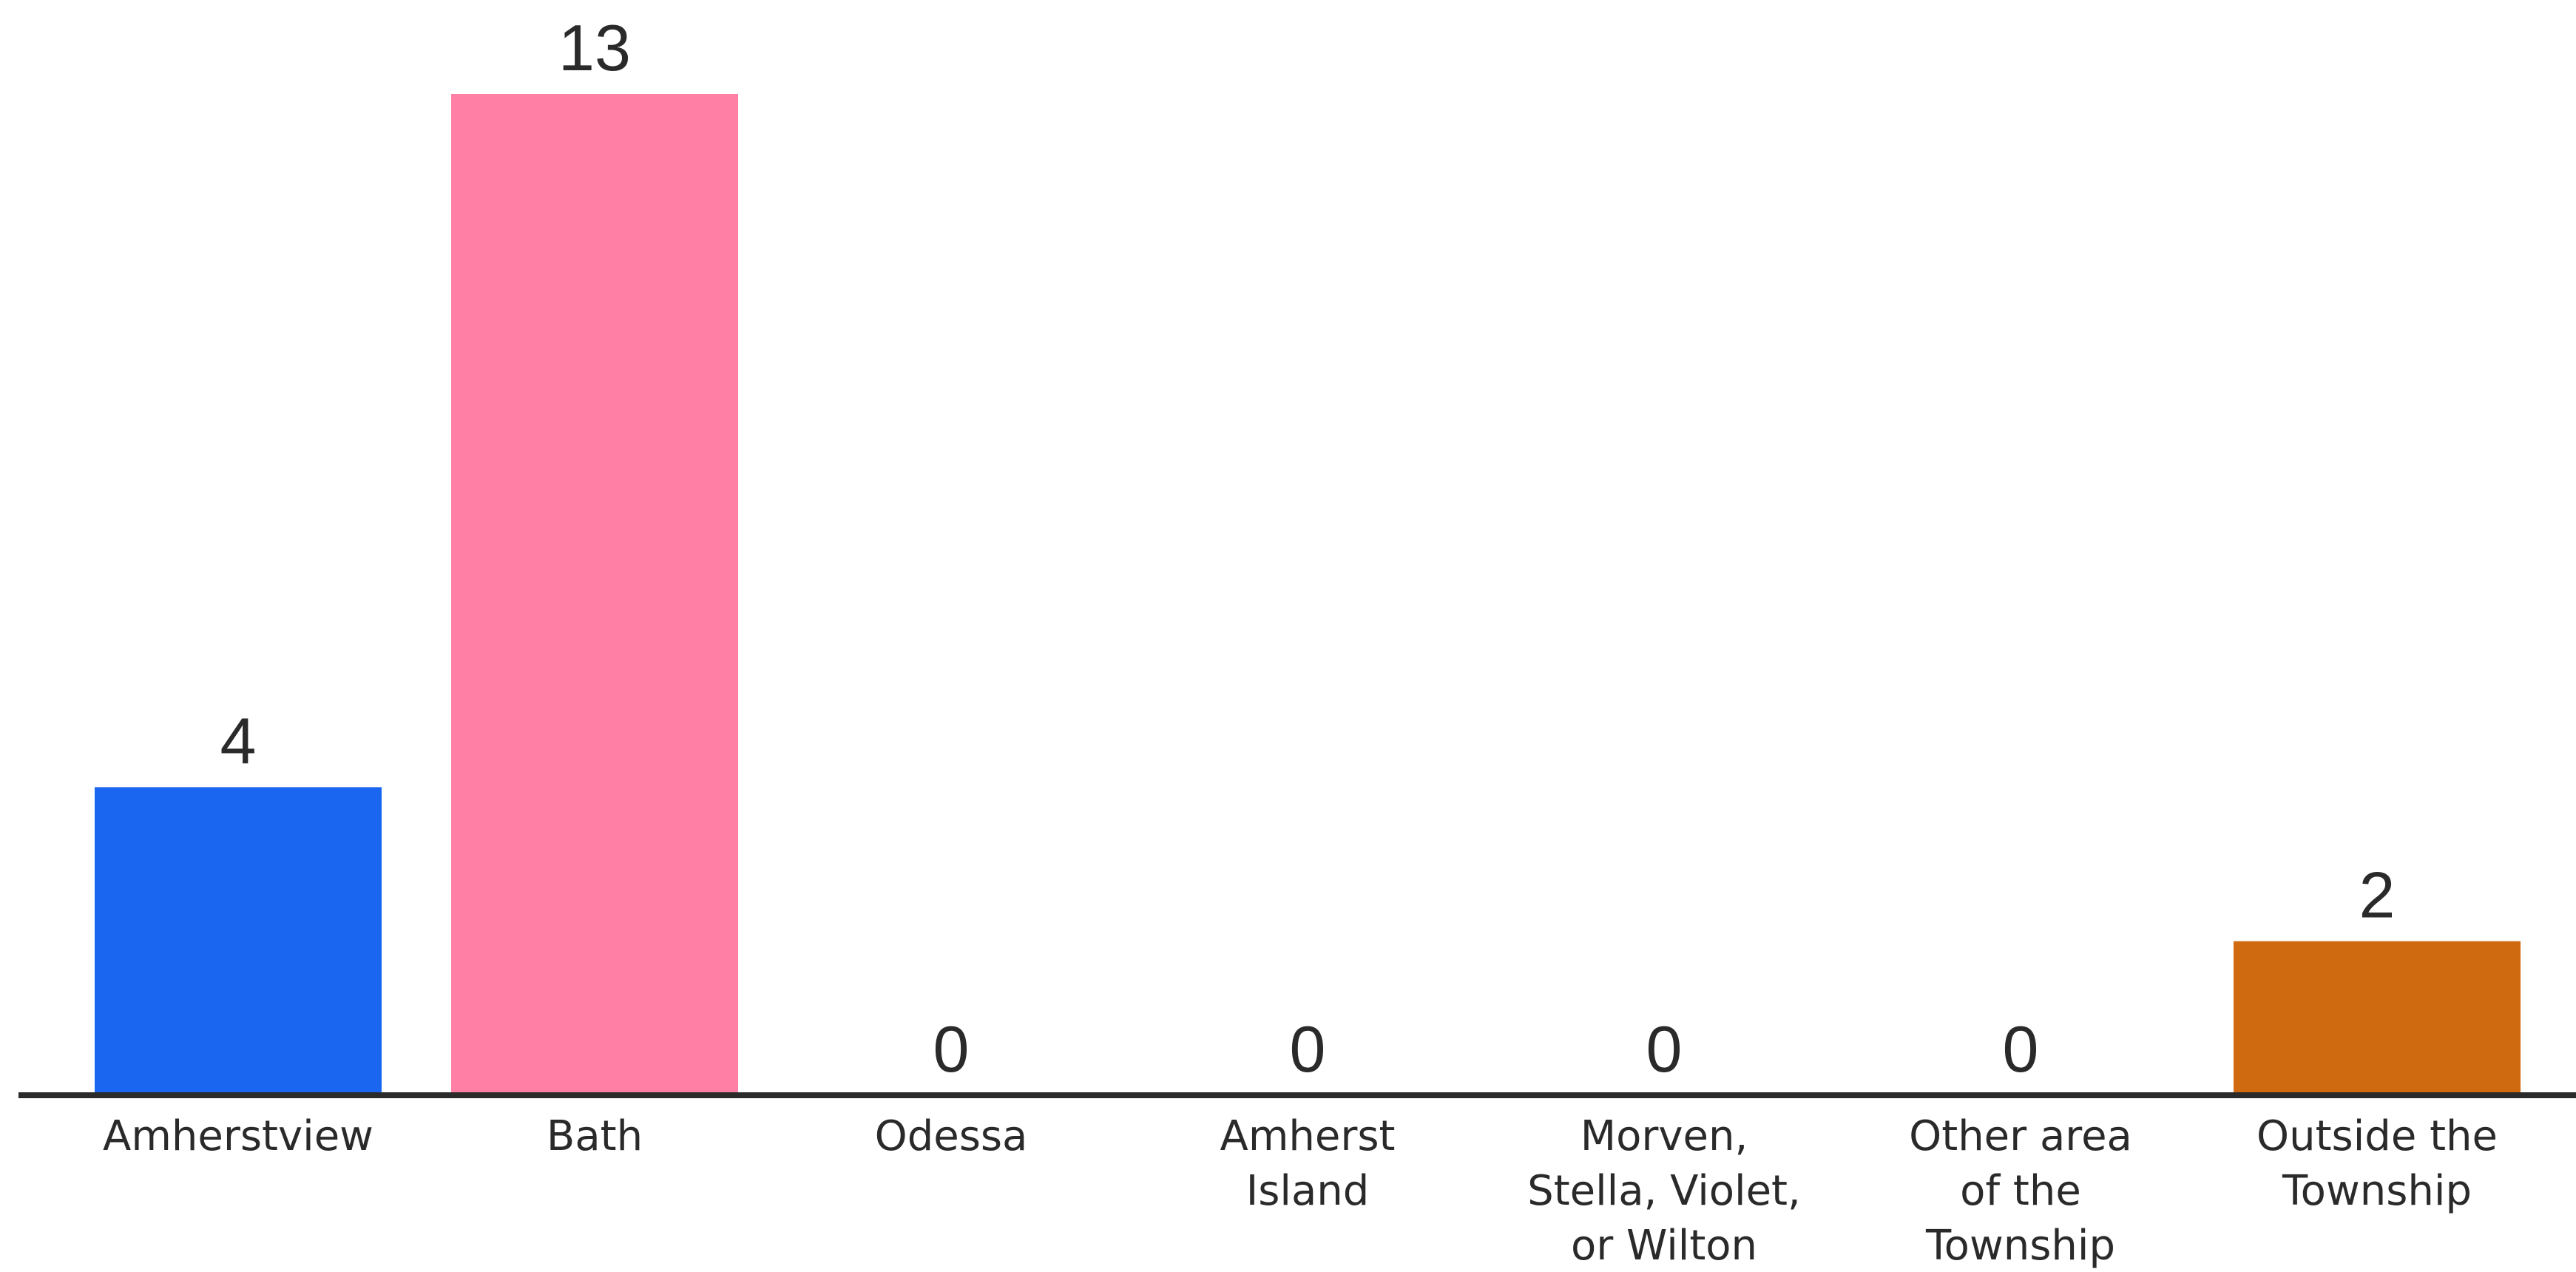  I want to click on category-label-5: Other area of the Township, so click(2020, 1191).